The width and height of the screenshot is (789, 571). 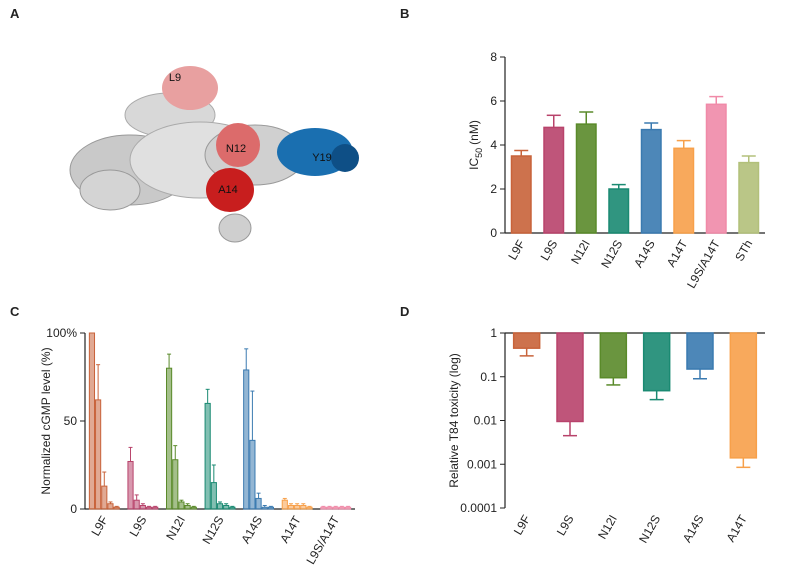 What do you see at coordinates (479, 153) in the screenshot?
I see `y-axis-label-sub: 50` at bounding box center [479, 153].